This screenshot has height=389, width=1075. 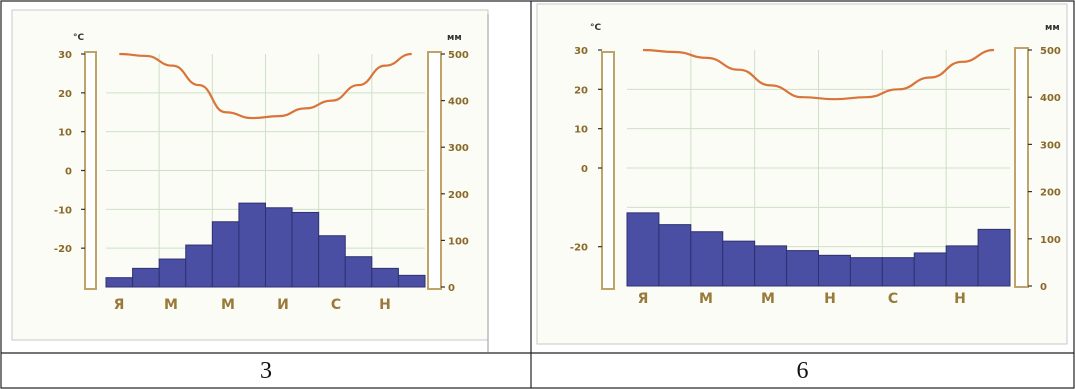 I want to click on month-label: И, so click(x=283, y=305).